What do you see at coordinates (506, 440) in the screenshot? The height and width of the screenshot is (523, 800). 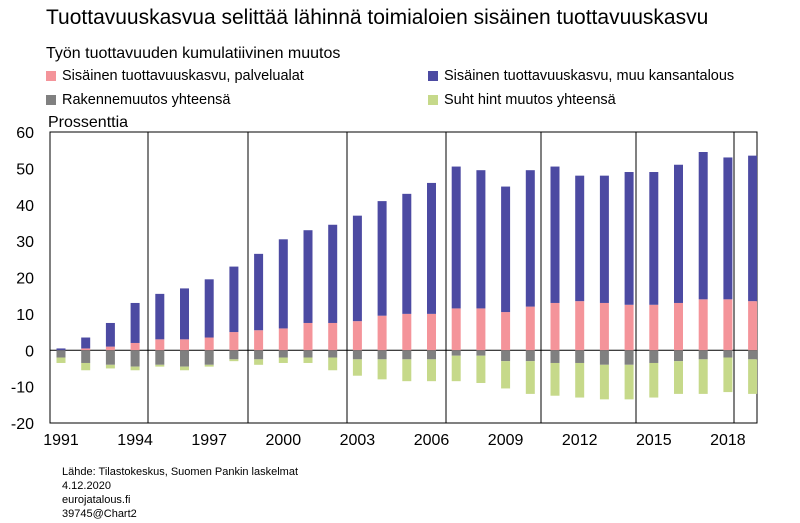 I see `x-tick-label: 2009` at bounding box center [506, 440].